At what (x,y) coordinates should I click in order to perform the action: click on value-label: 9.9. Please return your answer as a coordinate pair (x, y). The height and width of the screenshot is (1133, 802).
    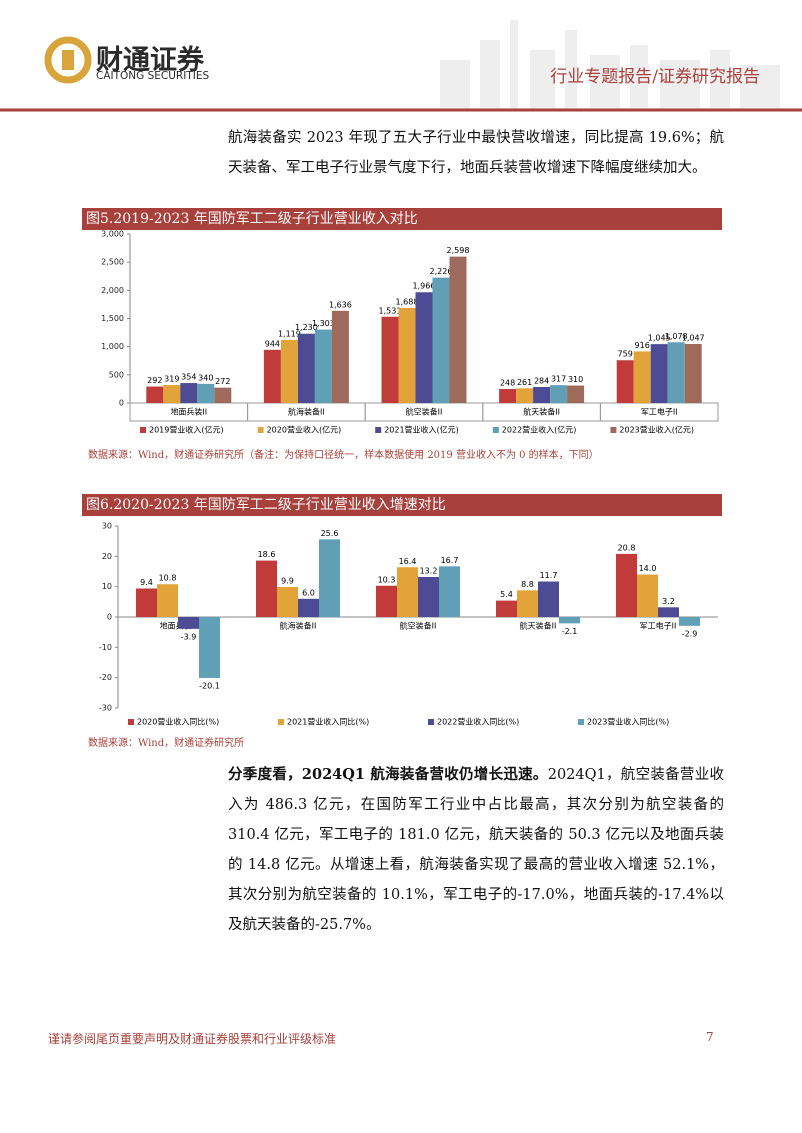
    Looking at the image, I should click on (287, 580).